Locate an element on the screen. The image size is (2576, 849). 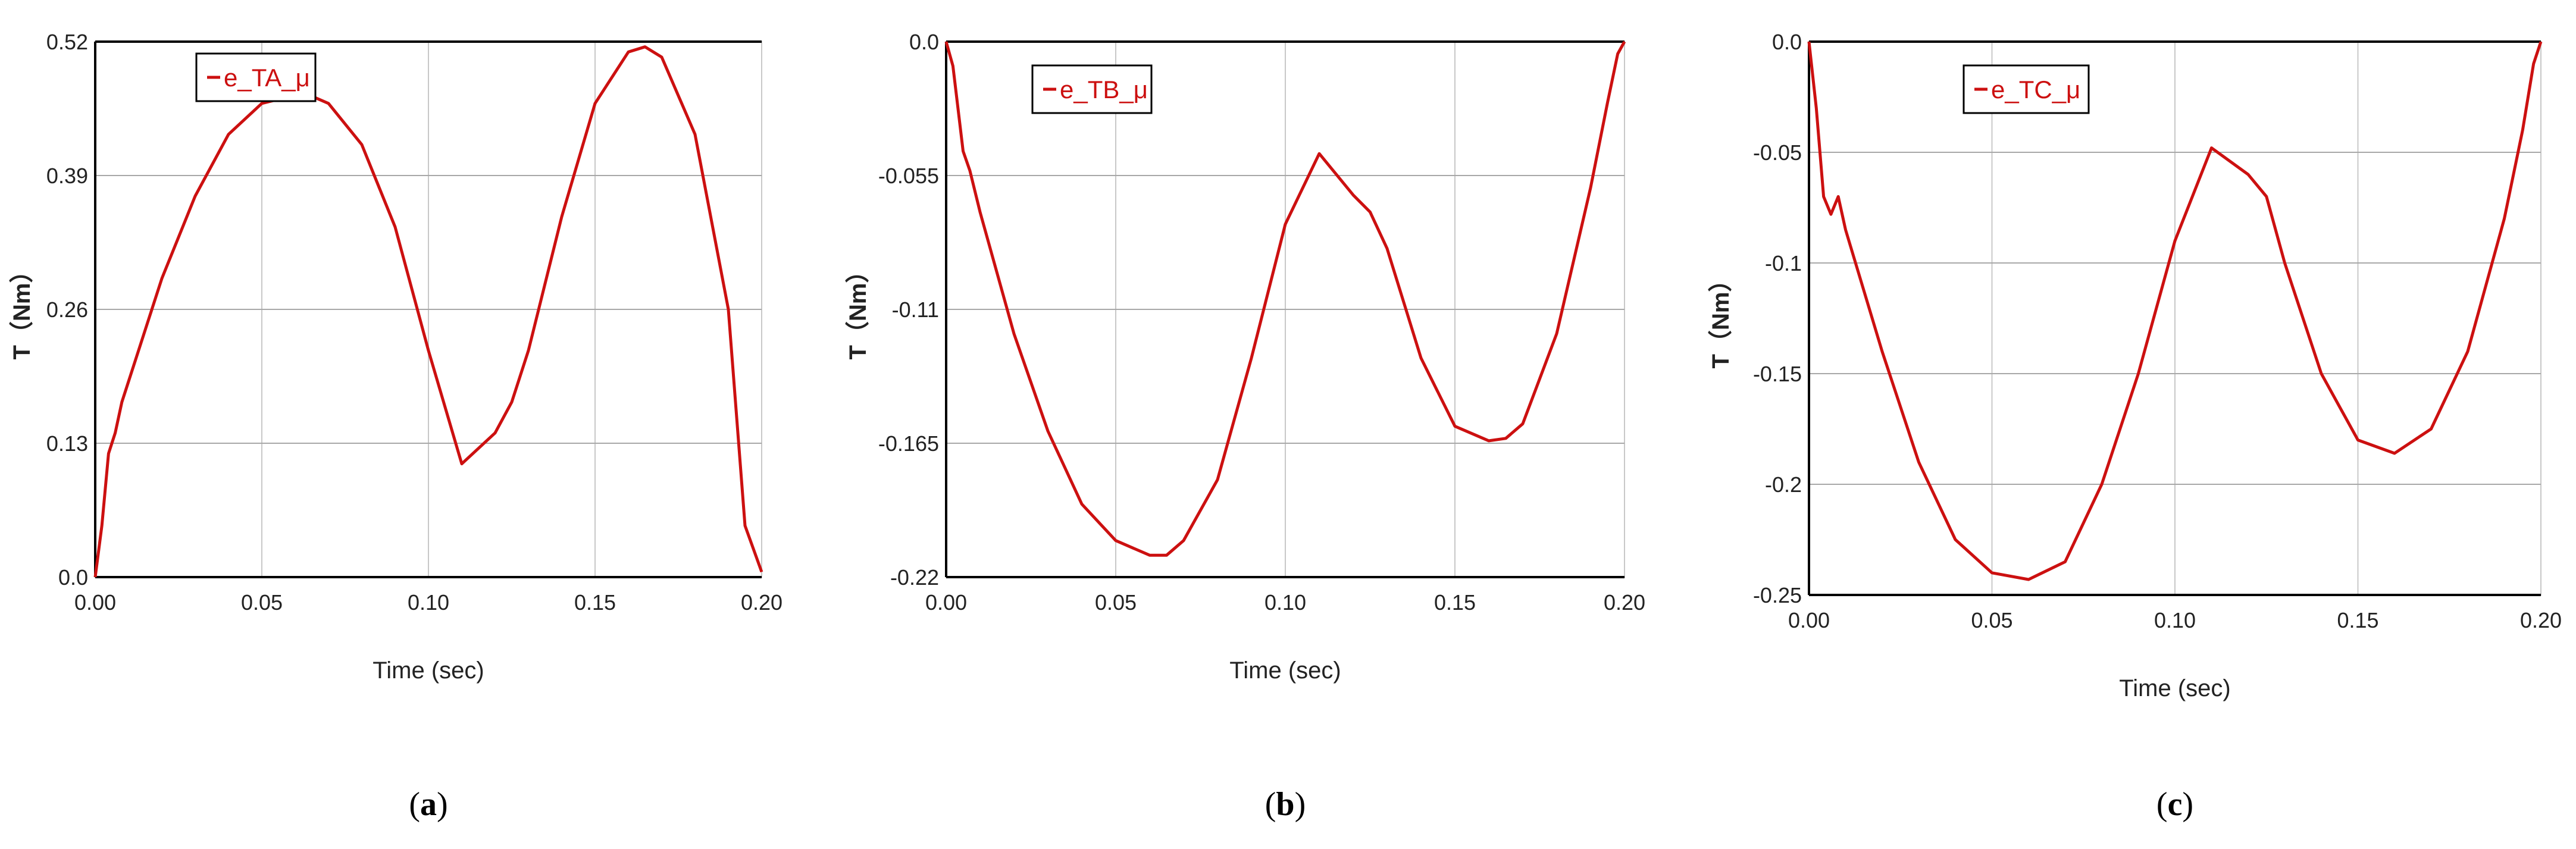
y-tick-label: 0.52 is located at coordinates (67, 42).